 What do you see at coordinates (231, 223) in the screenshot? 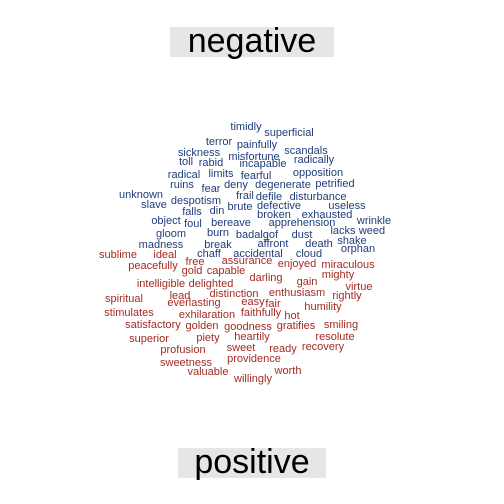
I see `word-negative-bereave: bereave` at bounding box center [231, 223].